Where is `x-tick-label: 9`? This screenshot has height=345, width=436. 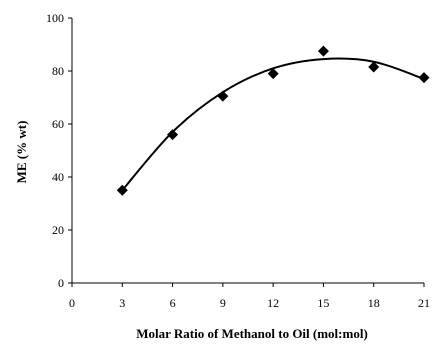 x-tick-label: 9 is located at coordinates (223, 303).